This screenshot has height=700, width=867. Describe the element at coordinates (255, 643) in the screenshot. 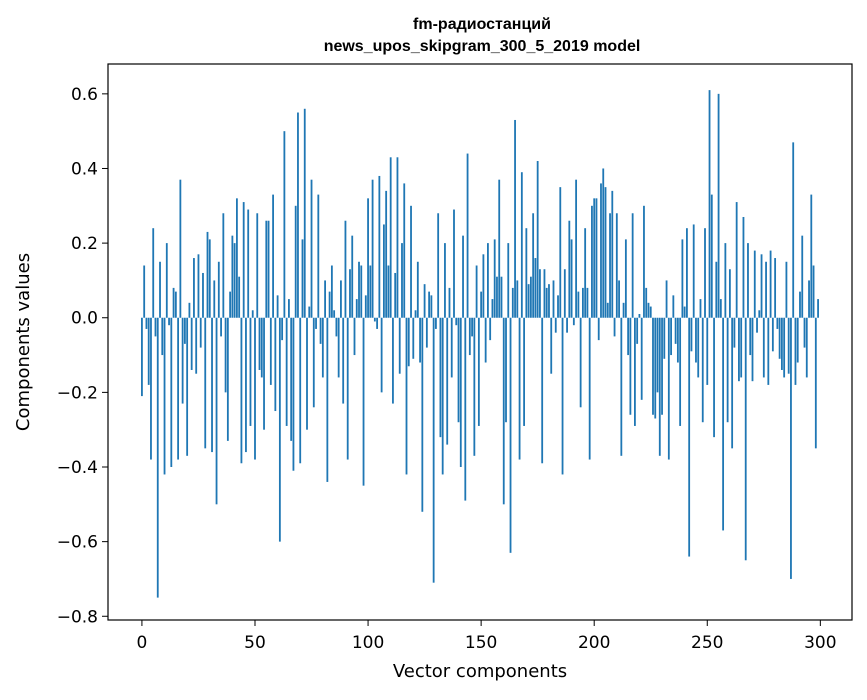

I see `x-tick-label: 50` at that location.